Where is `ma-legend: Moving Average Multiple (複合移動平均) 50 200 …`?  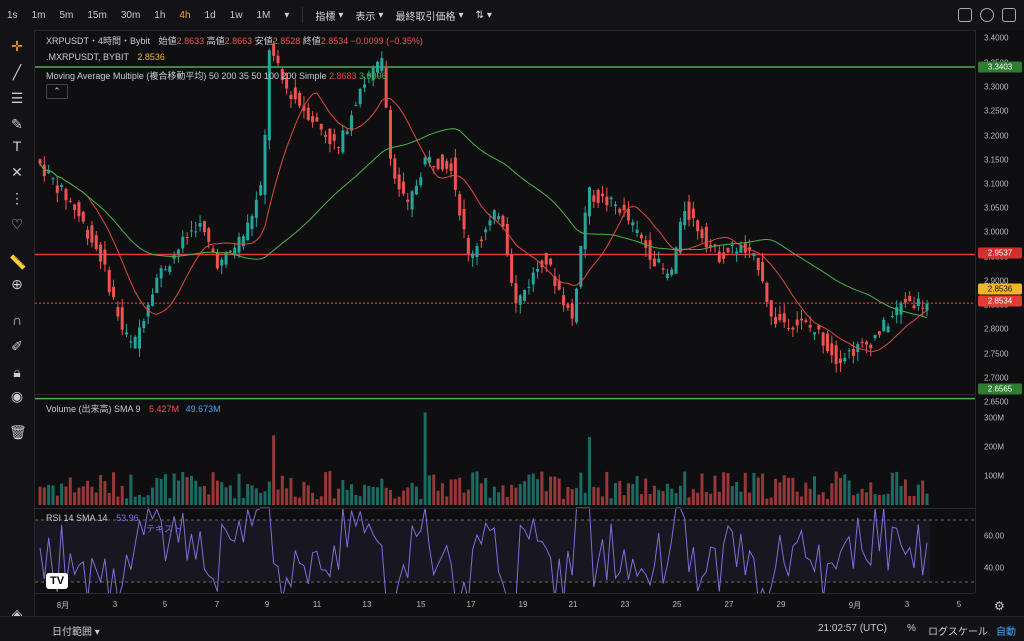 ma-legend: Moving Average Multiple (複合移動平均) 50 200 … is located at coordinates (216, 75).